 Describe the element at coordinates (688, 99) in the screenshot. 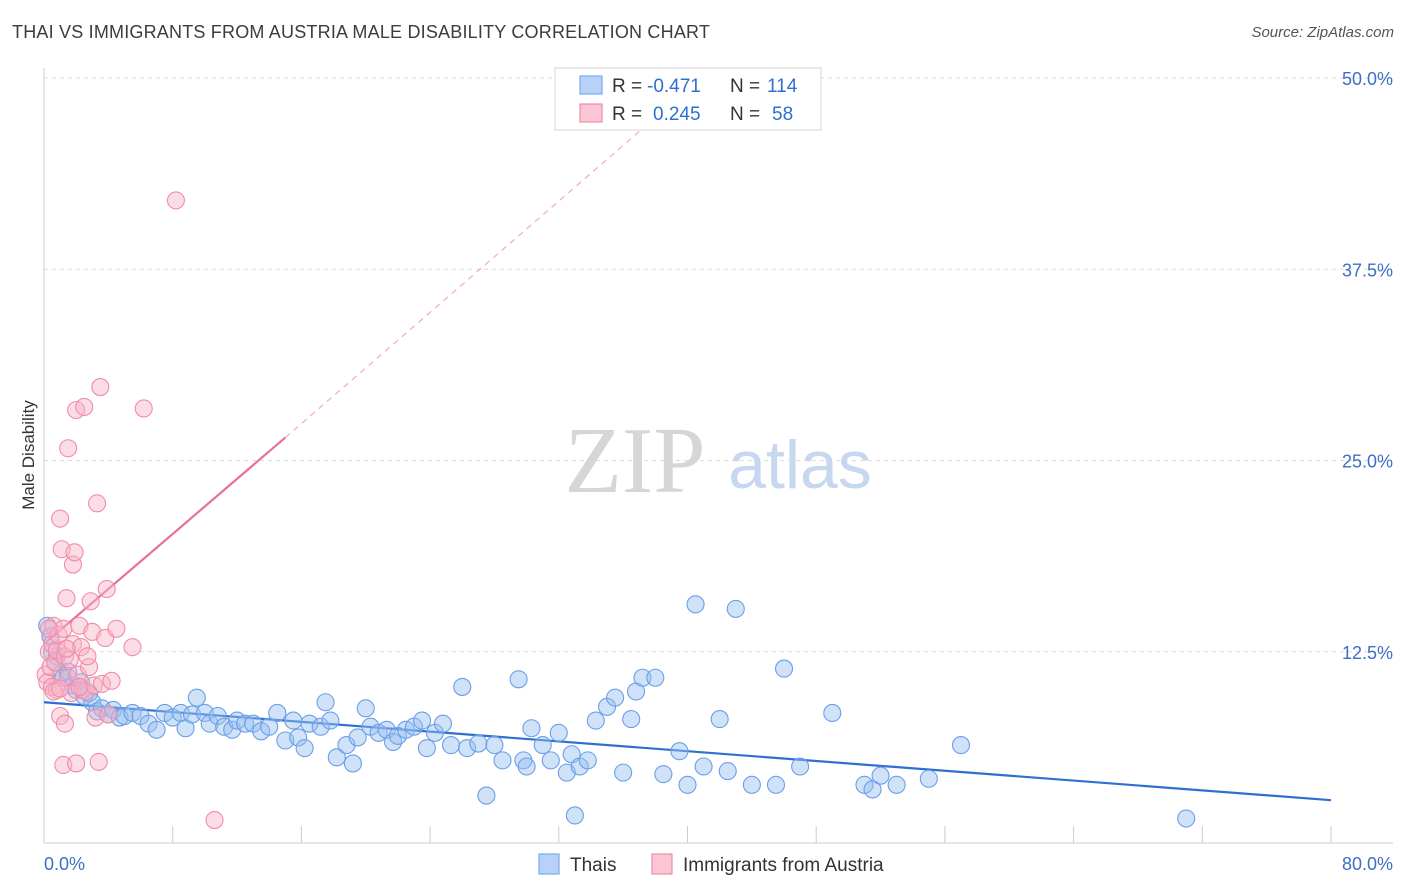

I see `correlation-legend: R = -0.471 N = 114 R = 0.245 N = 58` at that location.